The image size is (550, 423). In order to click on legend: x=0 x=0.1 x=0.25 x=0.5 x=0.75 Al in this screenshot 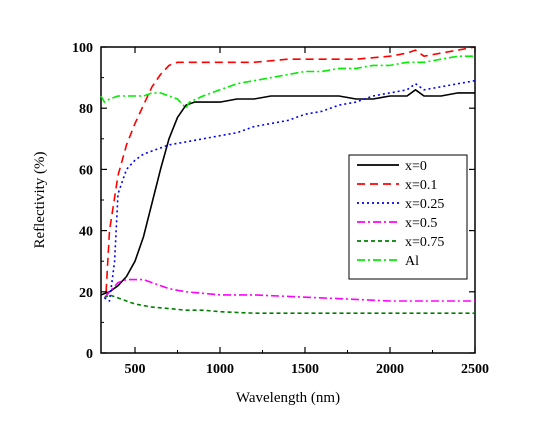, I will do `click(408, 217)`.